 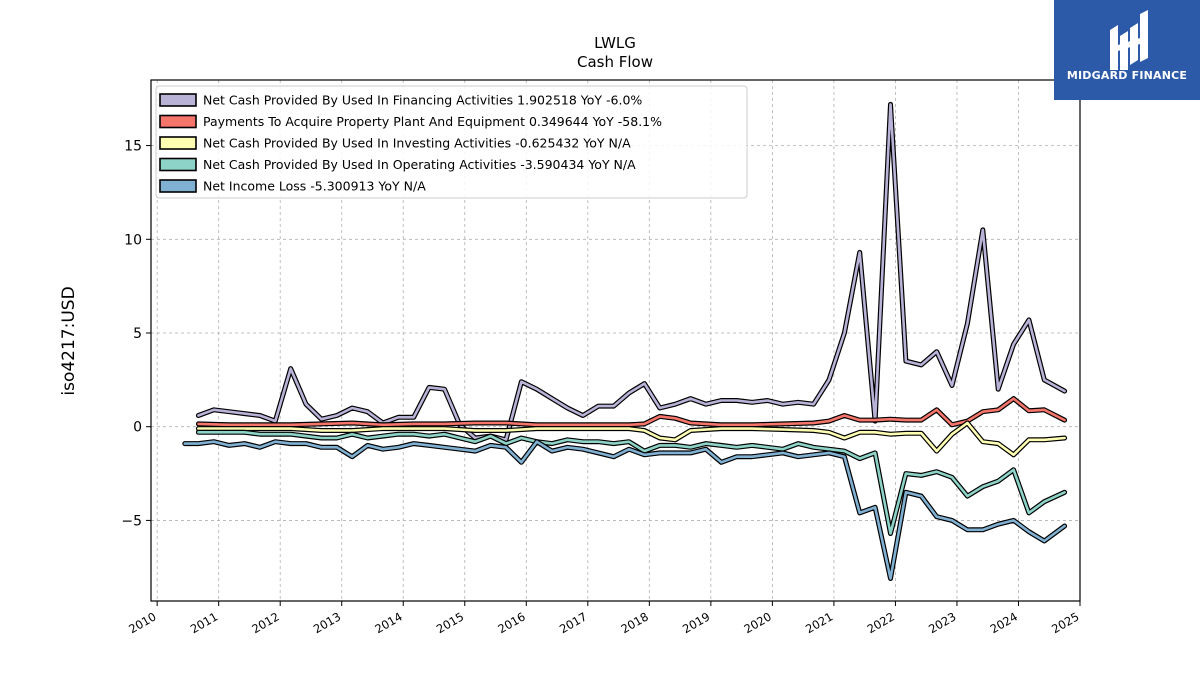 What do you see at coordinates (314, 186) in the screenshot?
I see `legend-entry-4: Net Income Loss -5.300913 YoY N/A` at bounding box center [314, 186].